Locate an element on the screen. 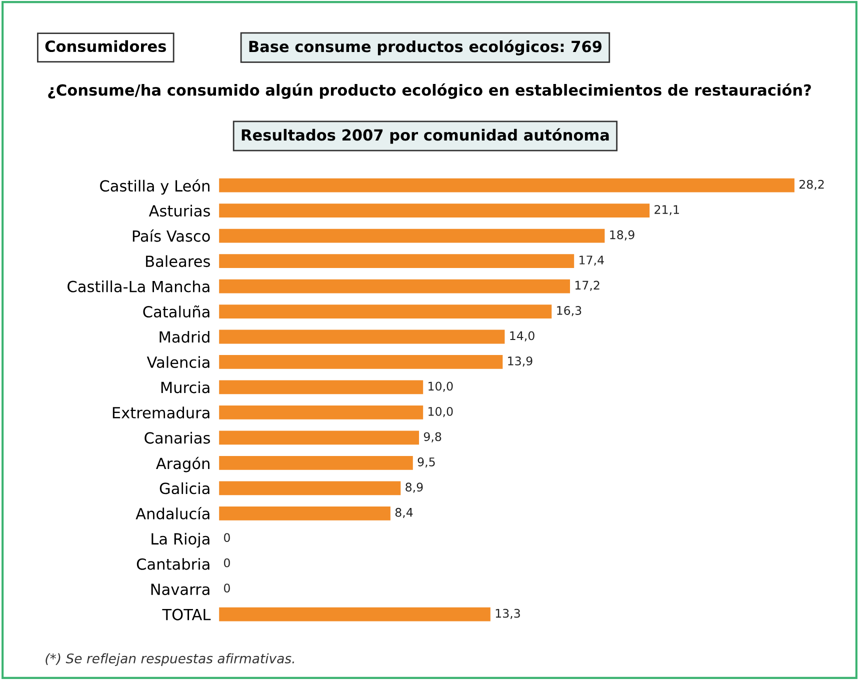 The image size is (859, 680). data-label: 17,4 is located at coordinates (592, 261).